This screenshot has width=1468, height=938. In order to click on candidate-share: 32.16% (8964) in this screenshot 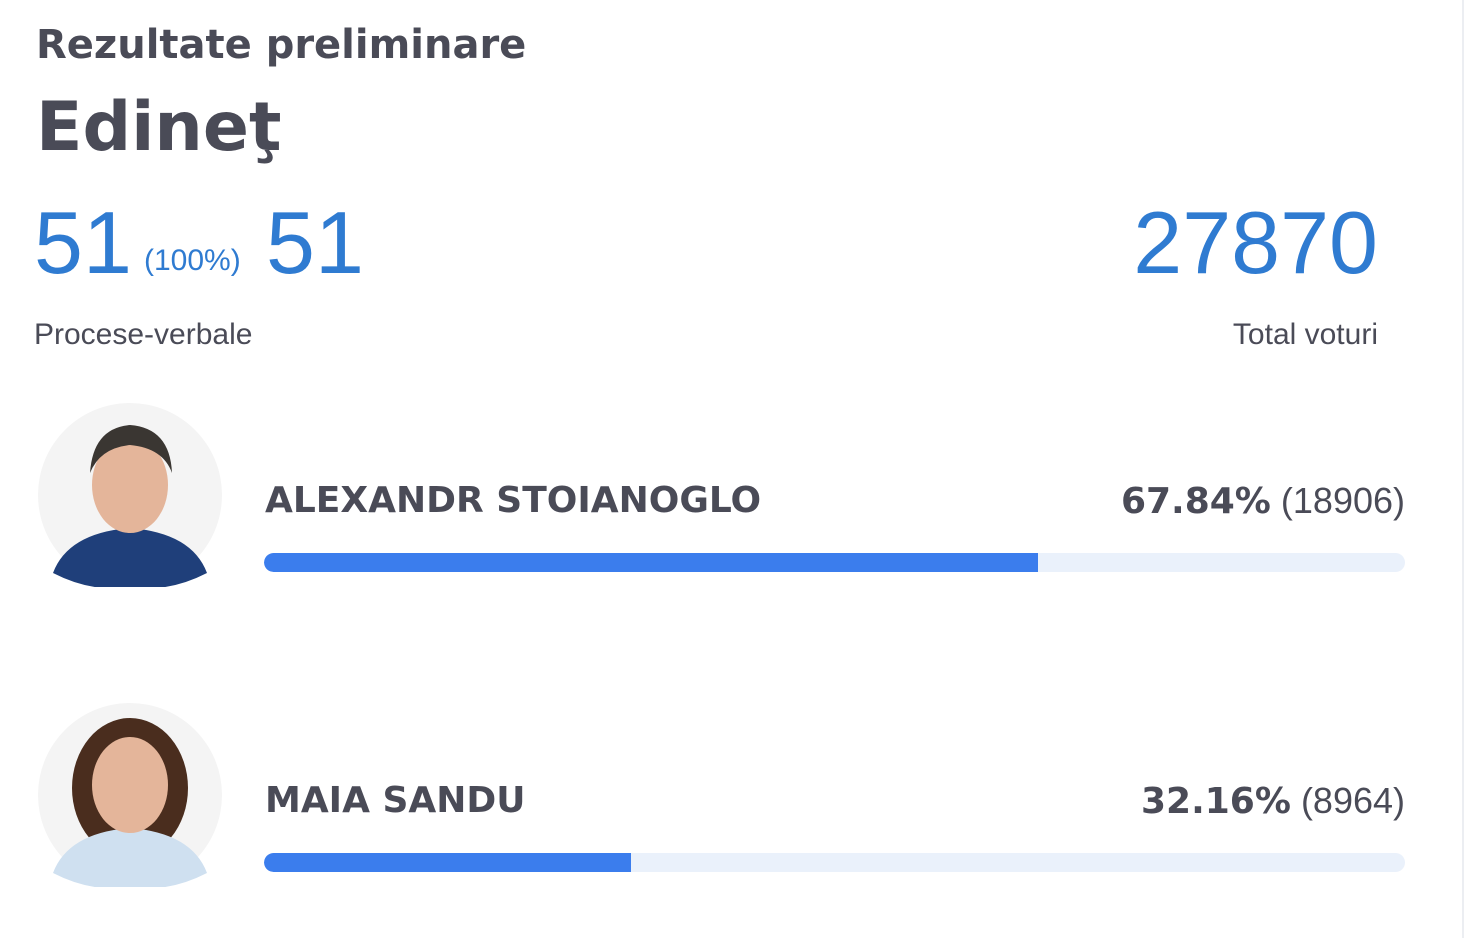, I will do `click(1273, 801)`.